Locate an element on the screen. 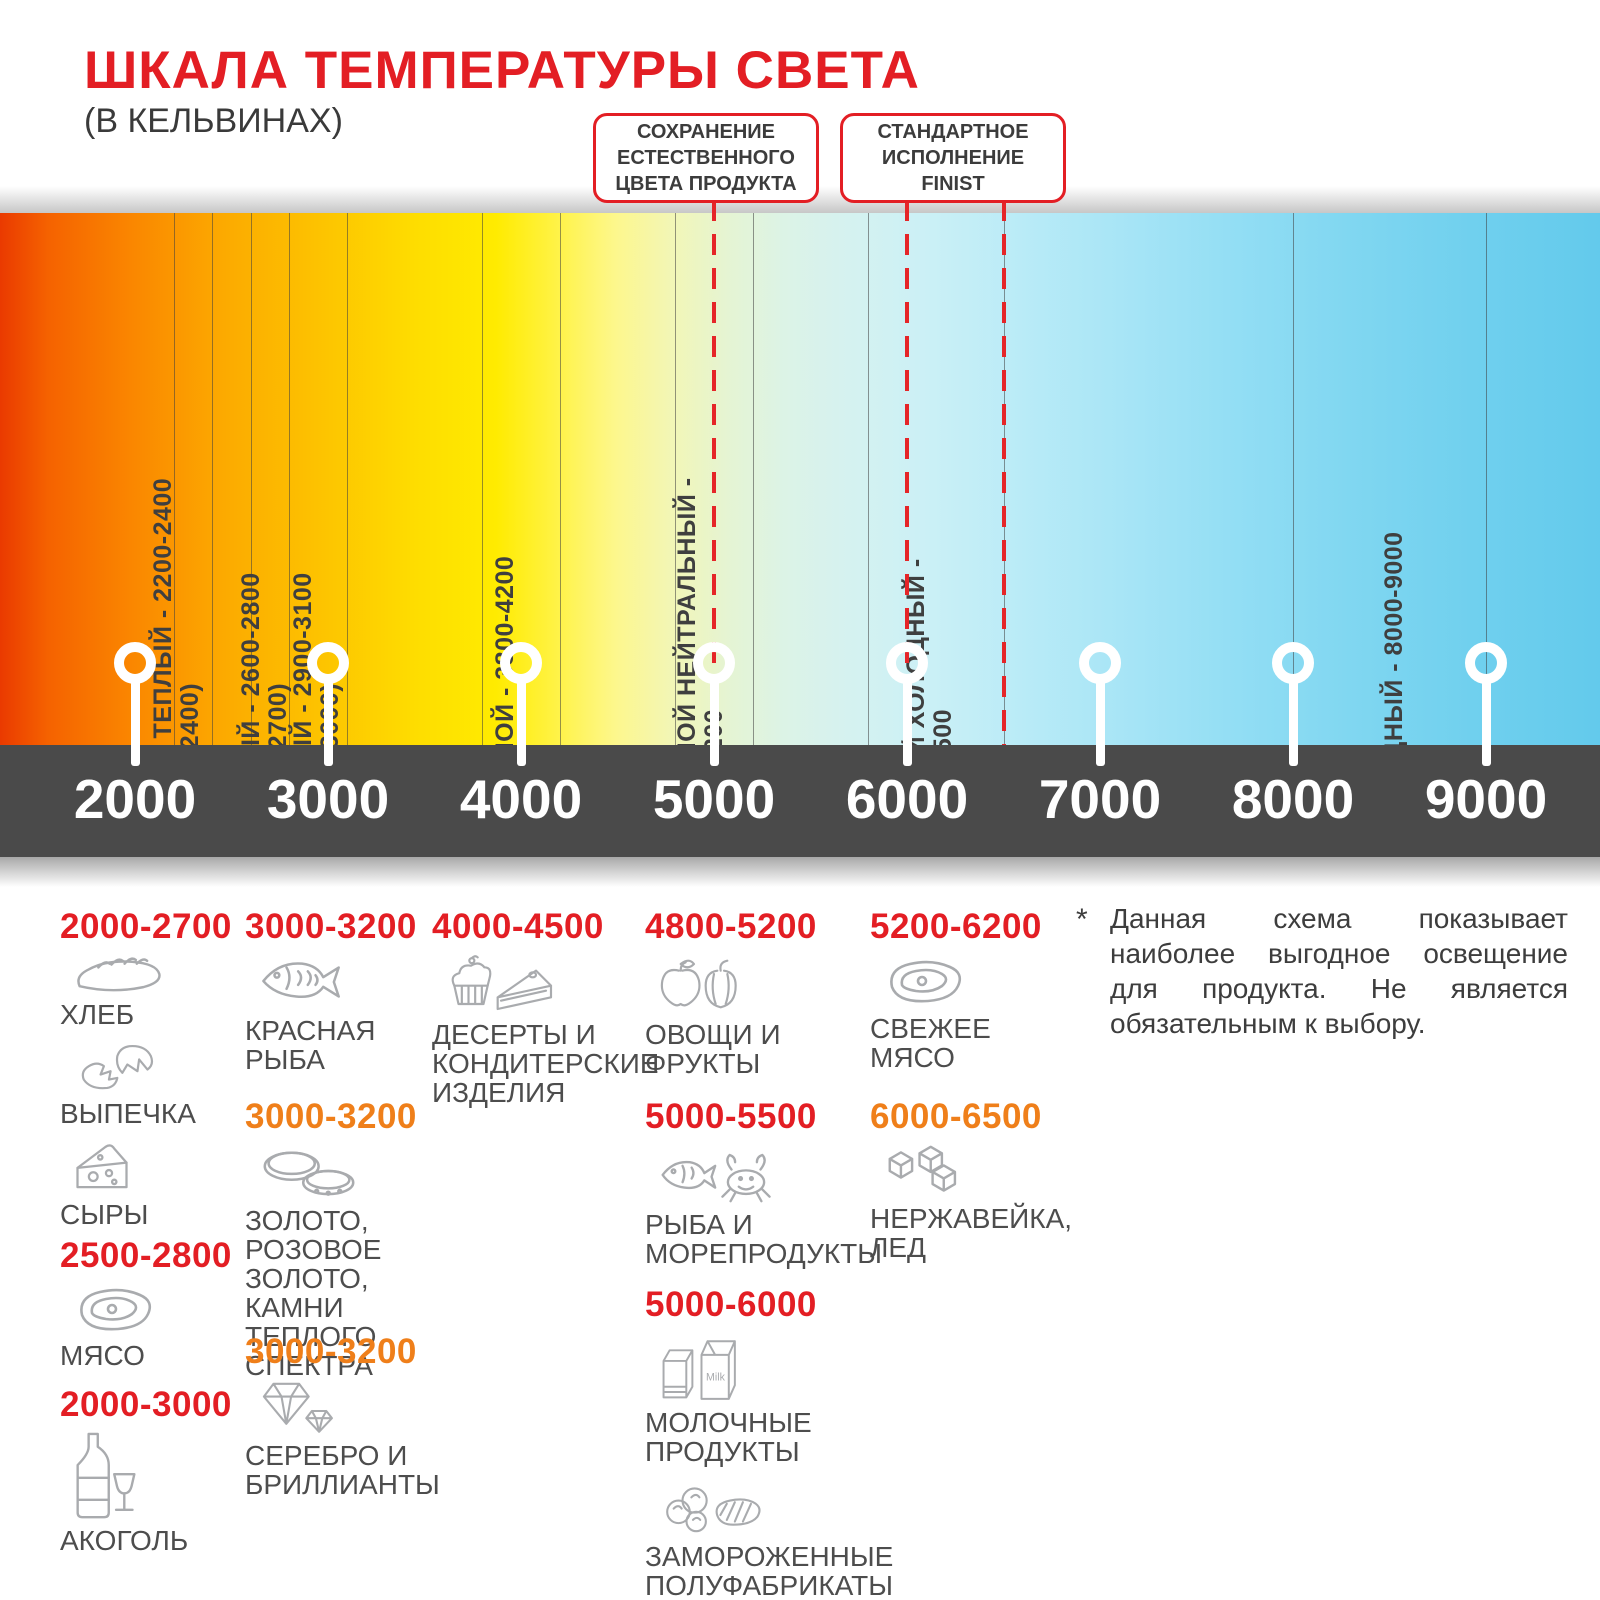  svg-text: Milk is located at coordinates (716, 1378).